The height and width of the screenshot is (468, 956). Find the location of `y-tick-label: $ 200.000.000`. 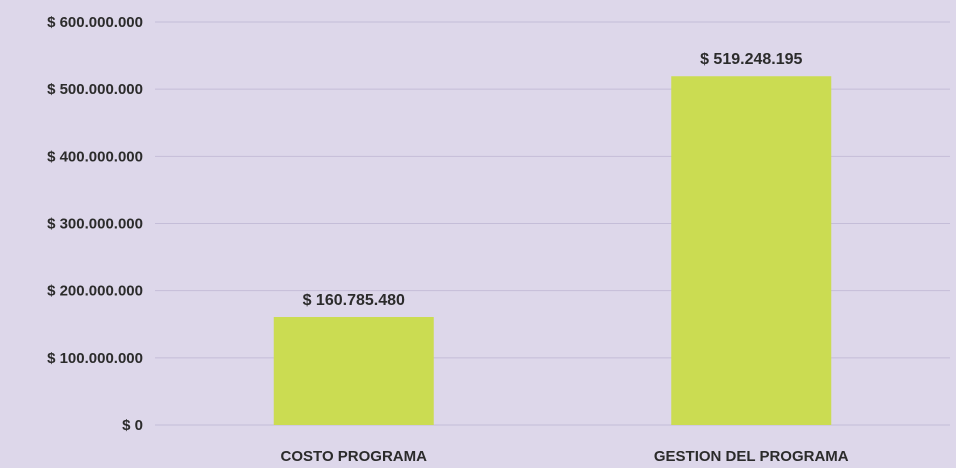

y-tick-label: $ 200.000.000 is located at coordinates (95, 291).